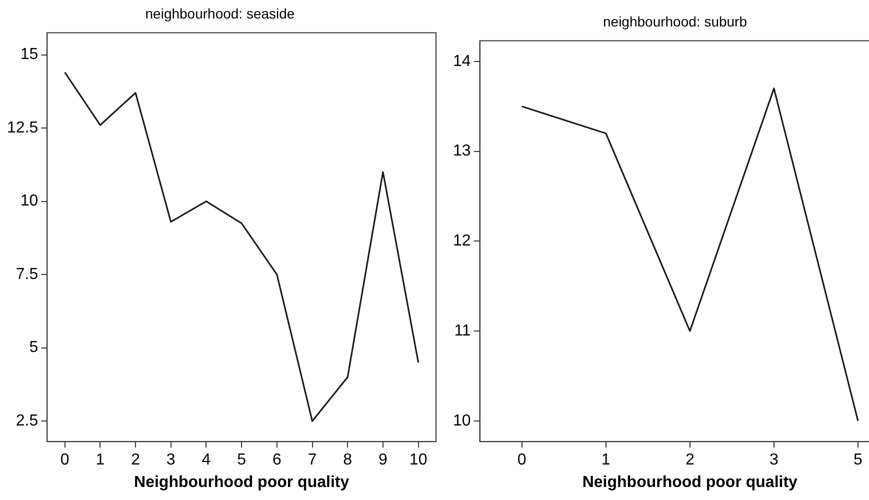  Describe the element at coordinates (462, 241) in the screenshot. I see `y-tick-label: 12` at that location.